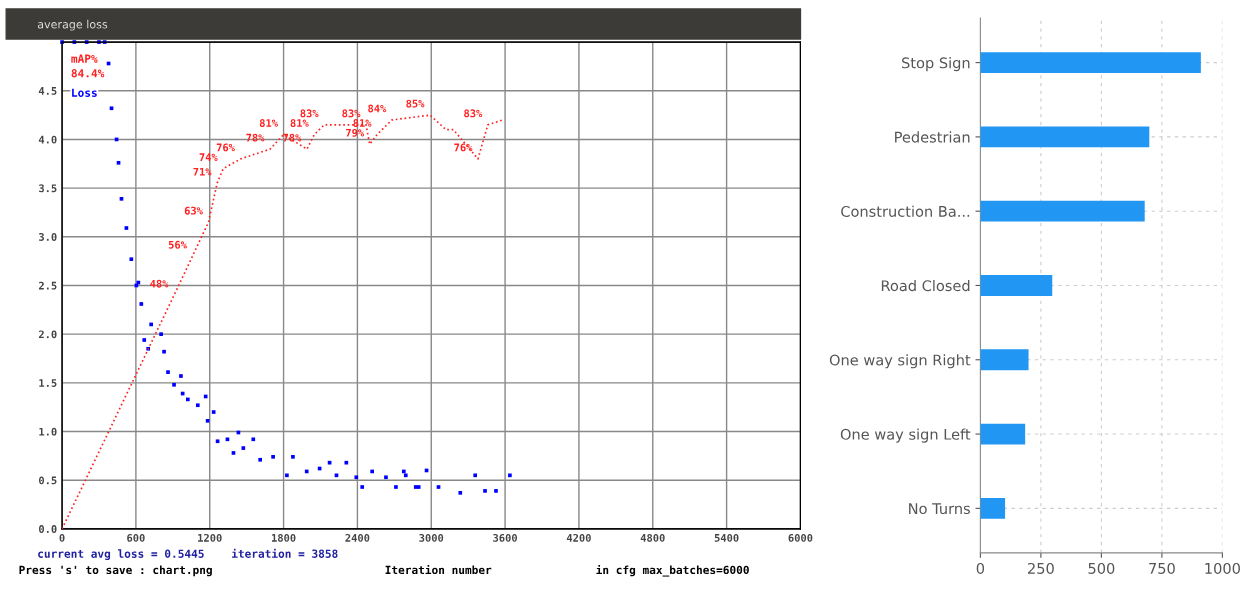 Image resolution: width=1241 pixels, height=601 pixels. I want to click on y-tick-label: Road Closed, so click(925, 285).